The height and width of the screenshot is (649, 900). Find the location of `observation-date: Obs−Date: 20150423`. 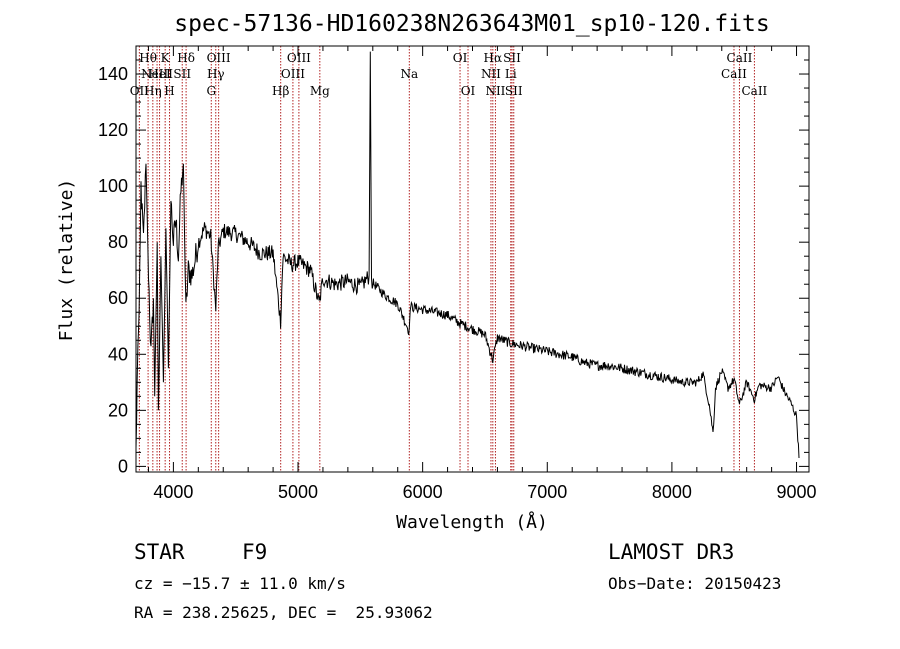

observation-date: Obs−Date: 20150423 is located at coordinates (695, 583).